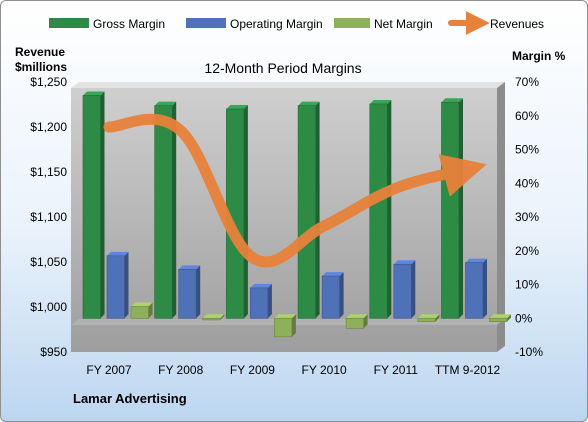 The image size is (588, 422). I want to click on left-axis-title-line2: $millions, so click(41, 67).